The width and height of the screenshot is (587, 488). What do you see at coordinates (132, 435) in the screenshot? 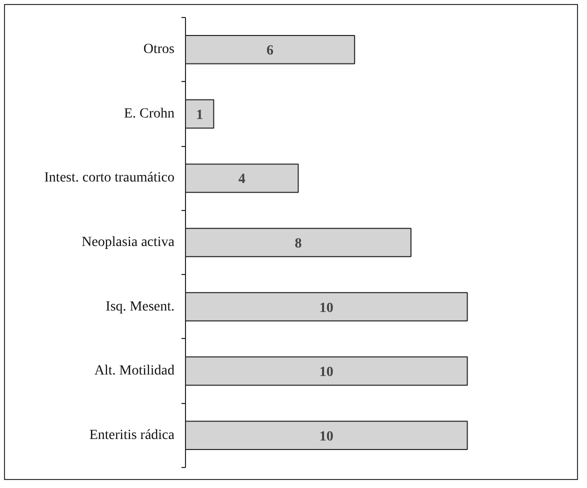
I see `y-tick-label: Enteritis rádica` at bounding box center [132, 435].